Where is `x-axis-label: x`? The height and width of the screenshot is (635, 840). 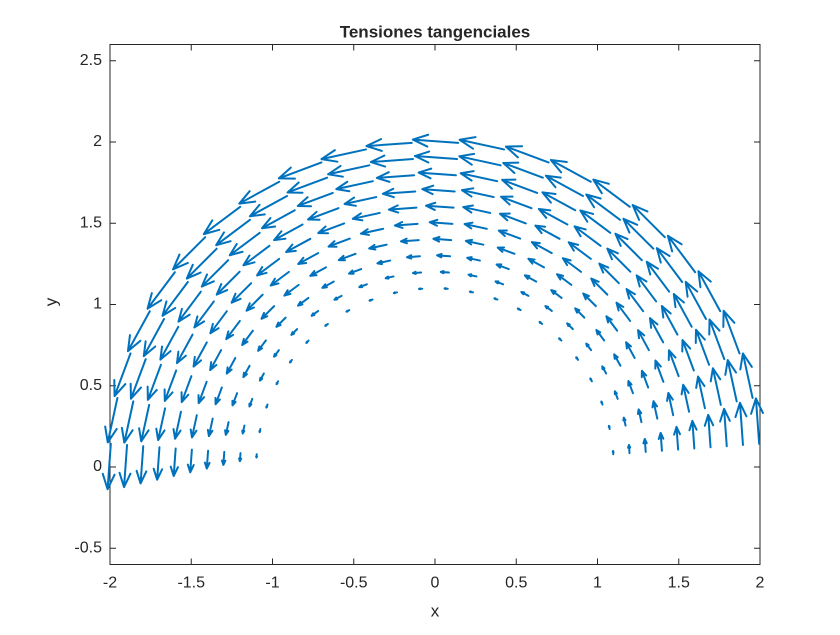 x-axis-label: x is located at coordinates (435, 610).